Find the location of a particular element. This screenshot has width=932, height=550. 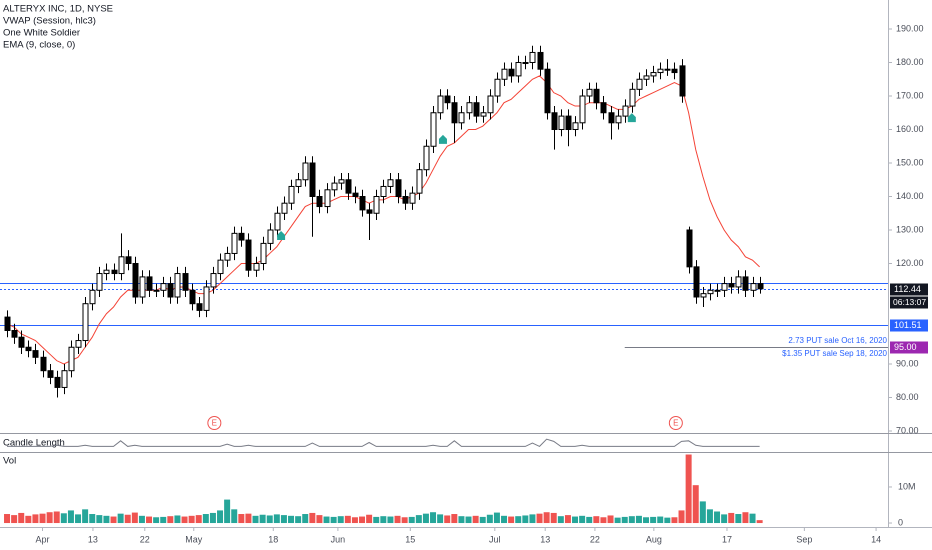

earnings-marker is located at coordinates (675, 423).